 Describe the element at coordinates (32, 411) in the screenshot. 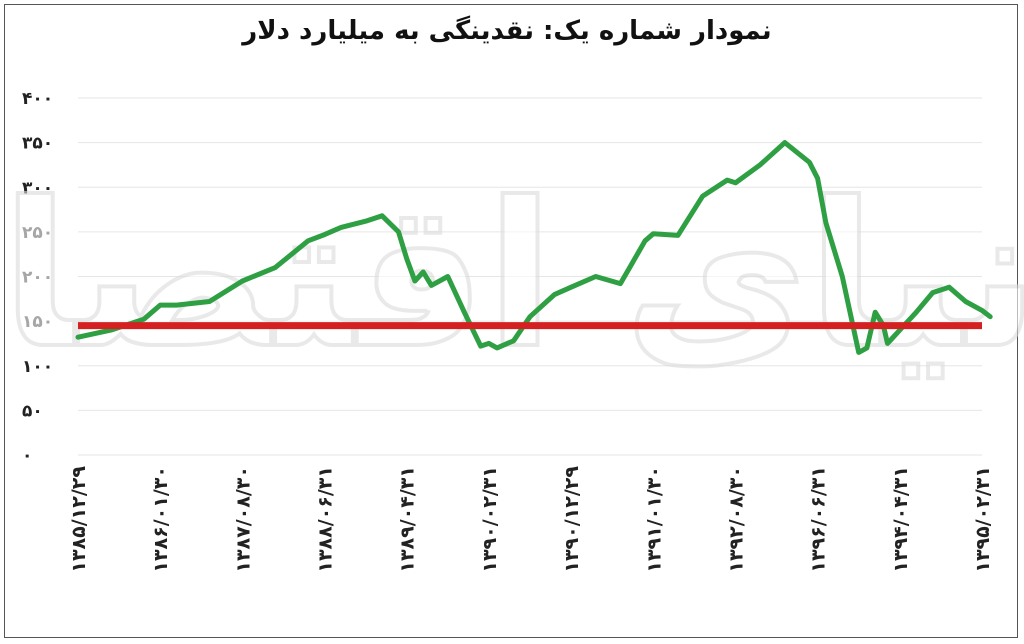

I see `y-tick-label: ۵۰` at that location.